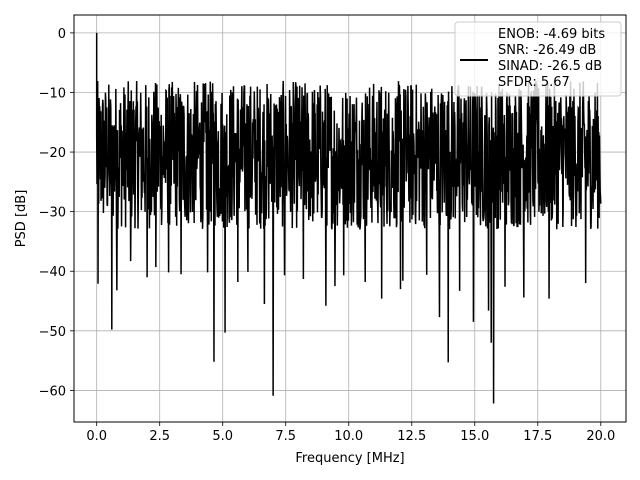 This screenshot has height=480, width=640. What do you see at coordinates (96, 436) in the screenshot?
I see `x-tick-label: 0.0` at bounding box center [96, 436].